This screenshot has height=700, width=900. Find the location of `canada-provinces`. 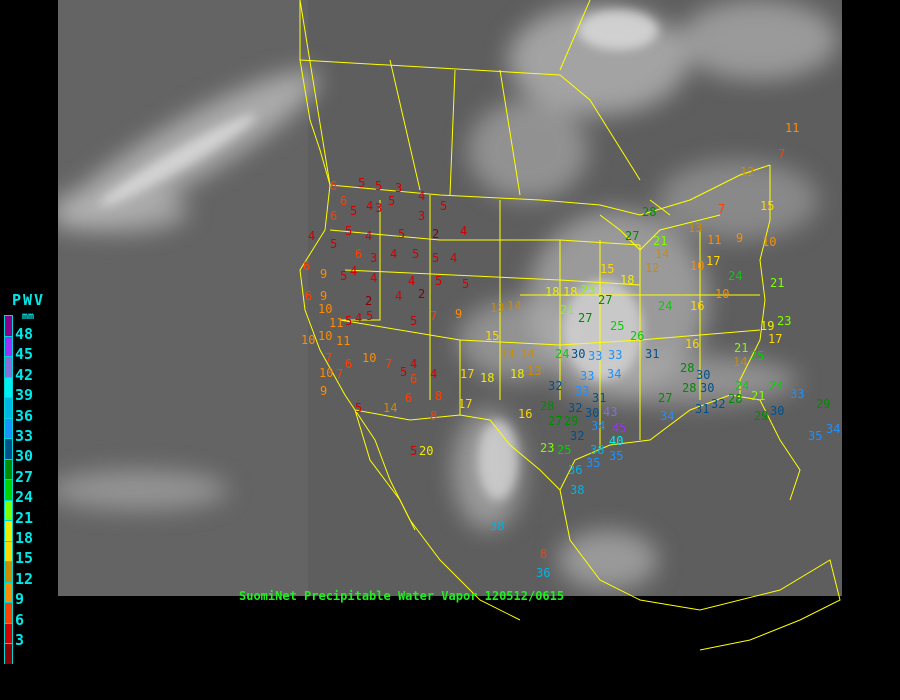

canada-provinces is located at coordinates (470, 98).